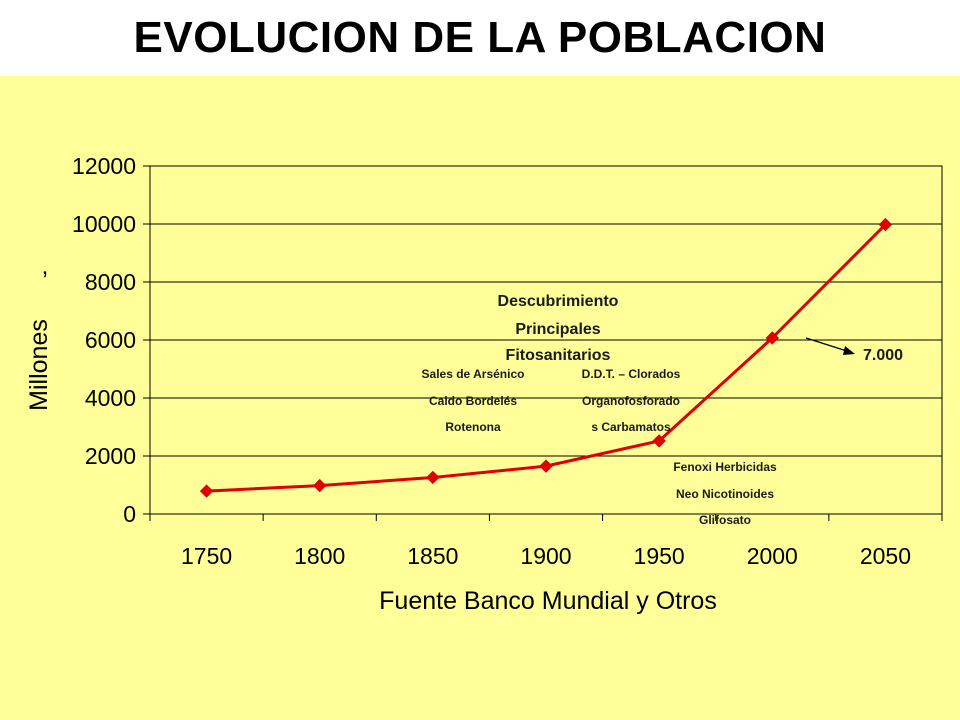 The image size is (960, 720). What do you see at coordinates (110, 340) in the screenshot?
I see `y-tick-label: 6000` at bounding box center [110, 340].